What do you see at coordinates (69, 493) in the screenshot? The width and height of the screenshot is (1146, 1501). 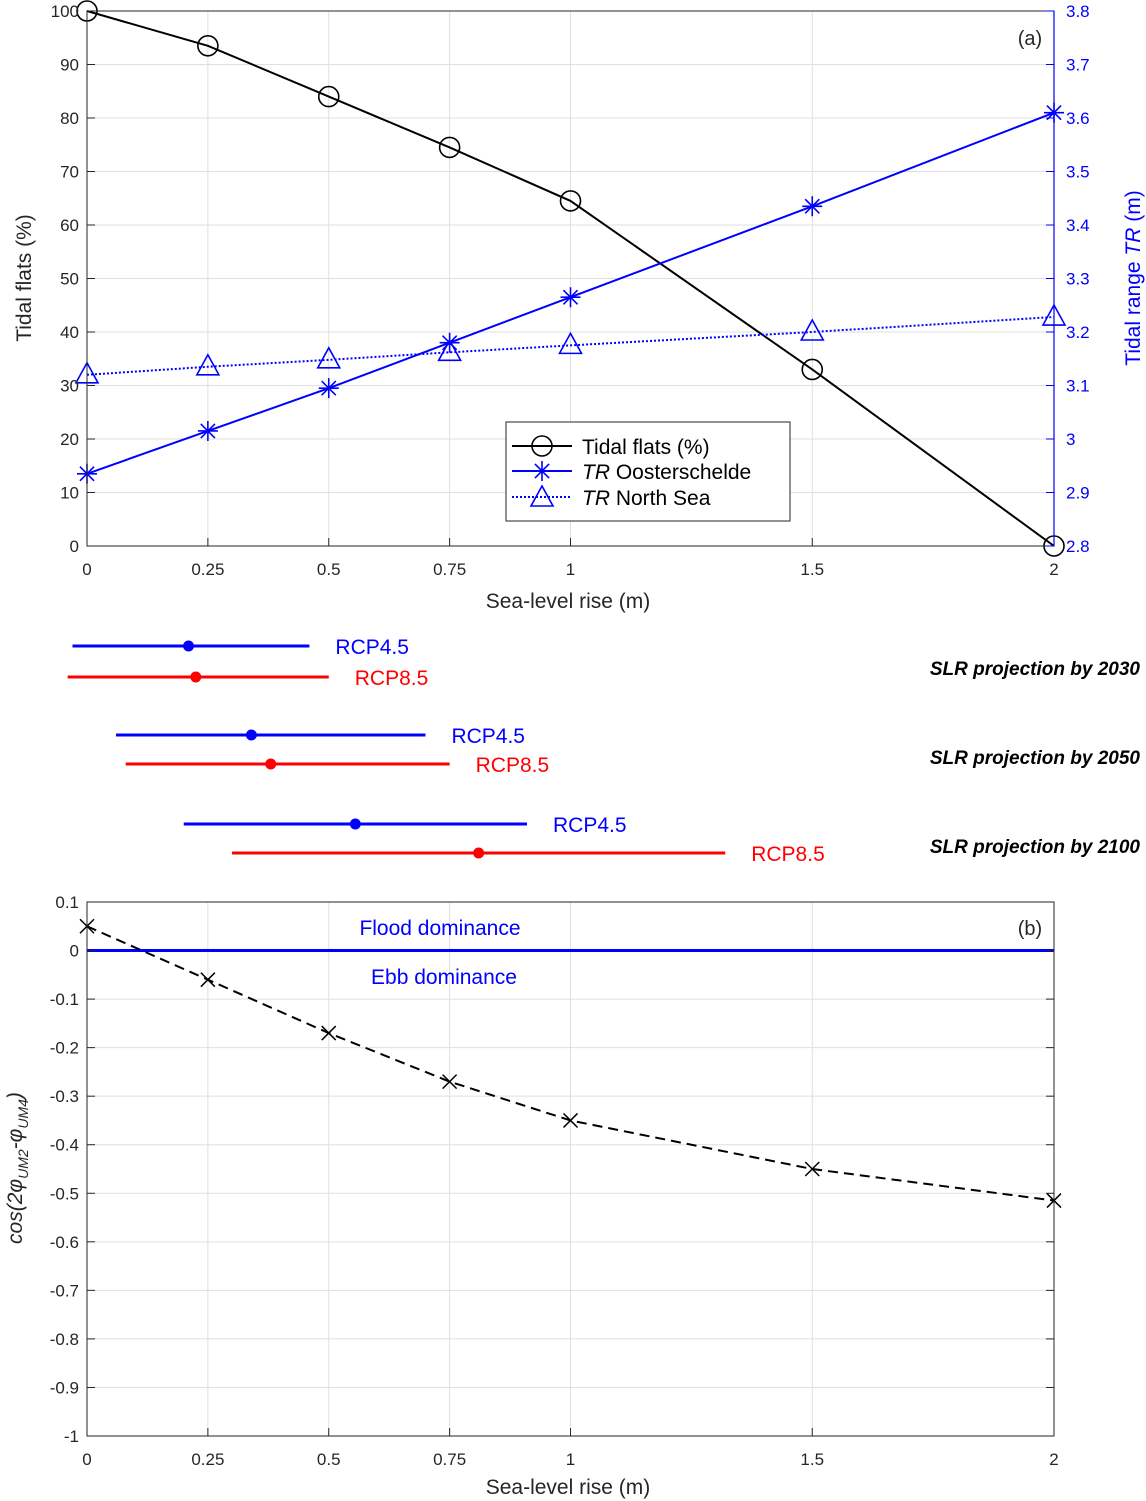 I see `panel-a-tick-label-y: 10` at bounding box center [69, 493].